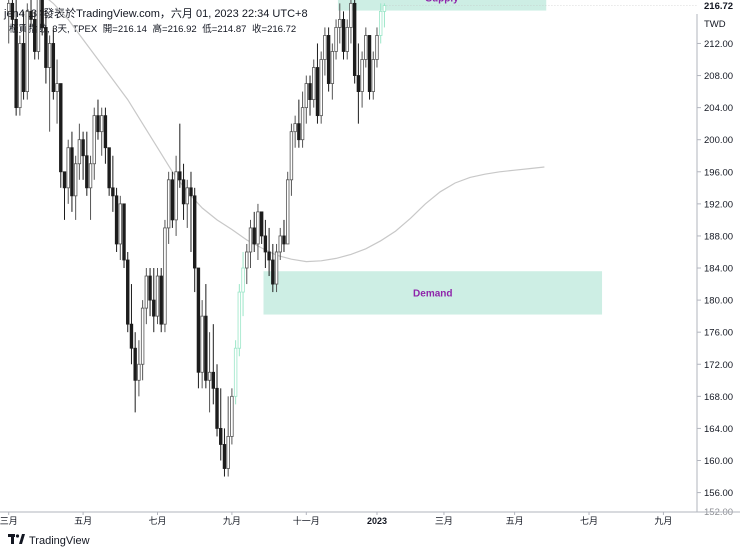 The width and height of the screenshot is (740, 550). What do you see at coordinates (718, 461) in the screenshot?
I see `price-tick-label: 160.00` at bounding box center [718, 461].